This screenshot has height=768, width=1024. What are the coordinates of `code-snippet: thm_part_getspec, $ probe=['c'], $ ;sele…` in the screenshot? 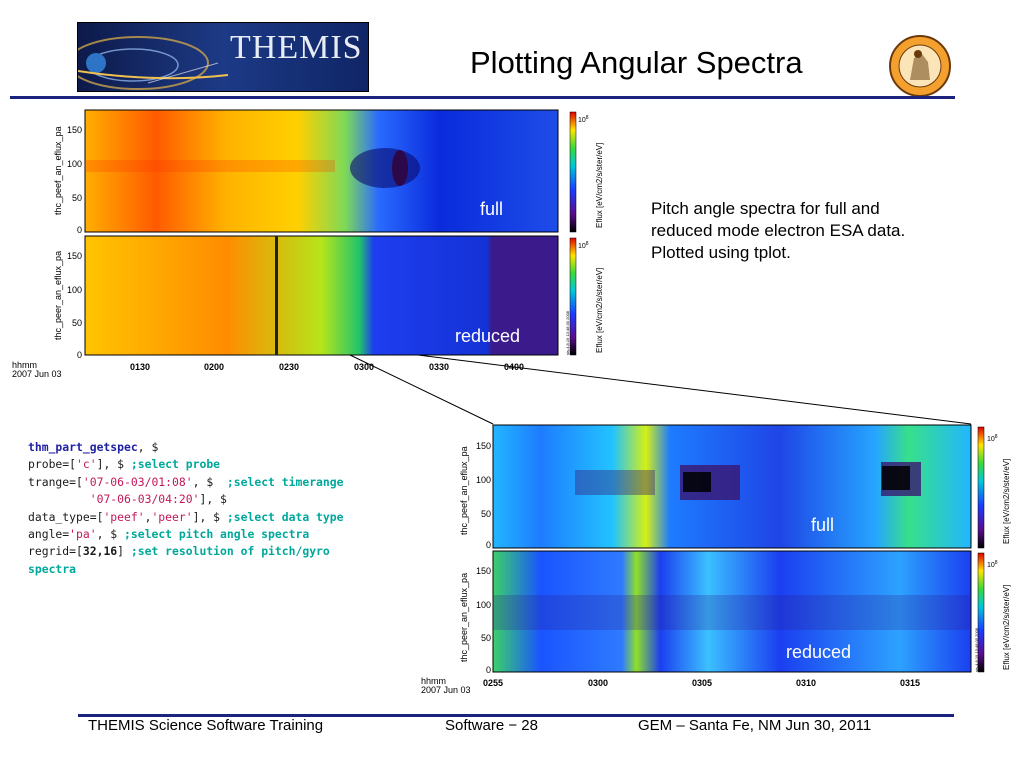 It's located at (186, 508).